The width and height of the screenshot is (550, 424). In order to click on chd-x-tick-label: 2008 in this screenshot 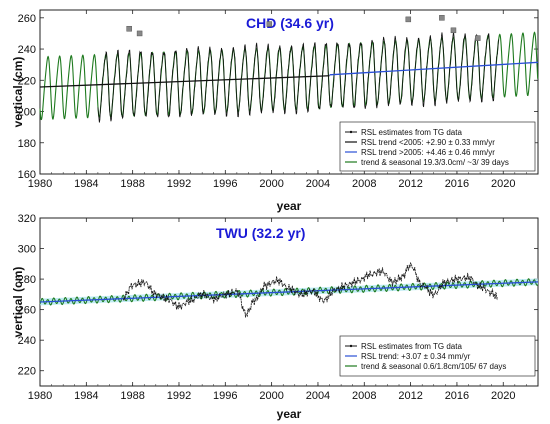, I will do `click(364, 184)`.